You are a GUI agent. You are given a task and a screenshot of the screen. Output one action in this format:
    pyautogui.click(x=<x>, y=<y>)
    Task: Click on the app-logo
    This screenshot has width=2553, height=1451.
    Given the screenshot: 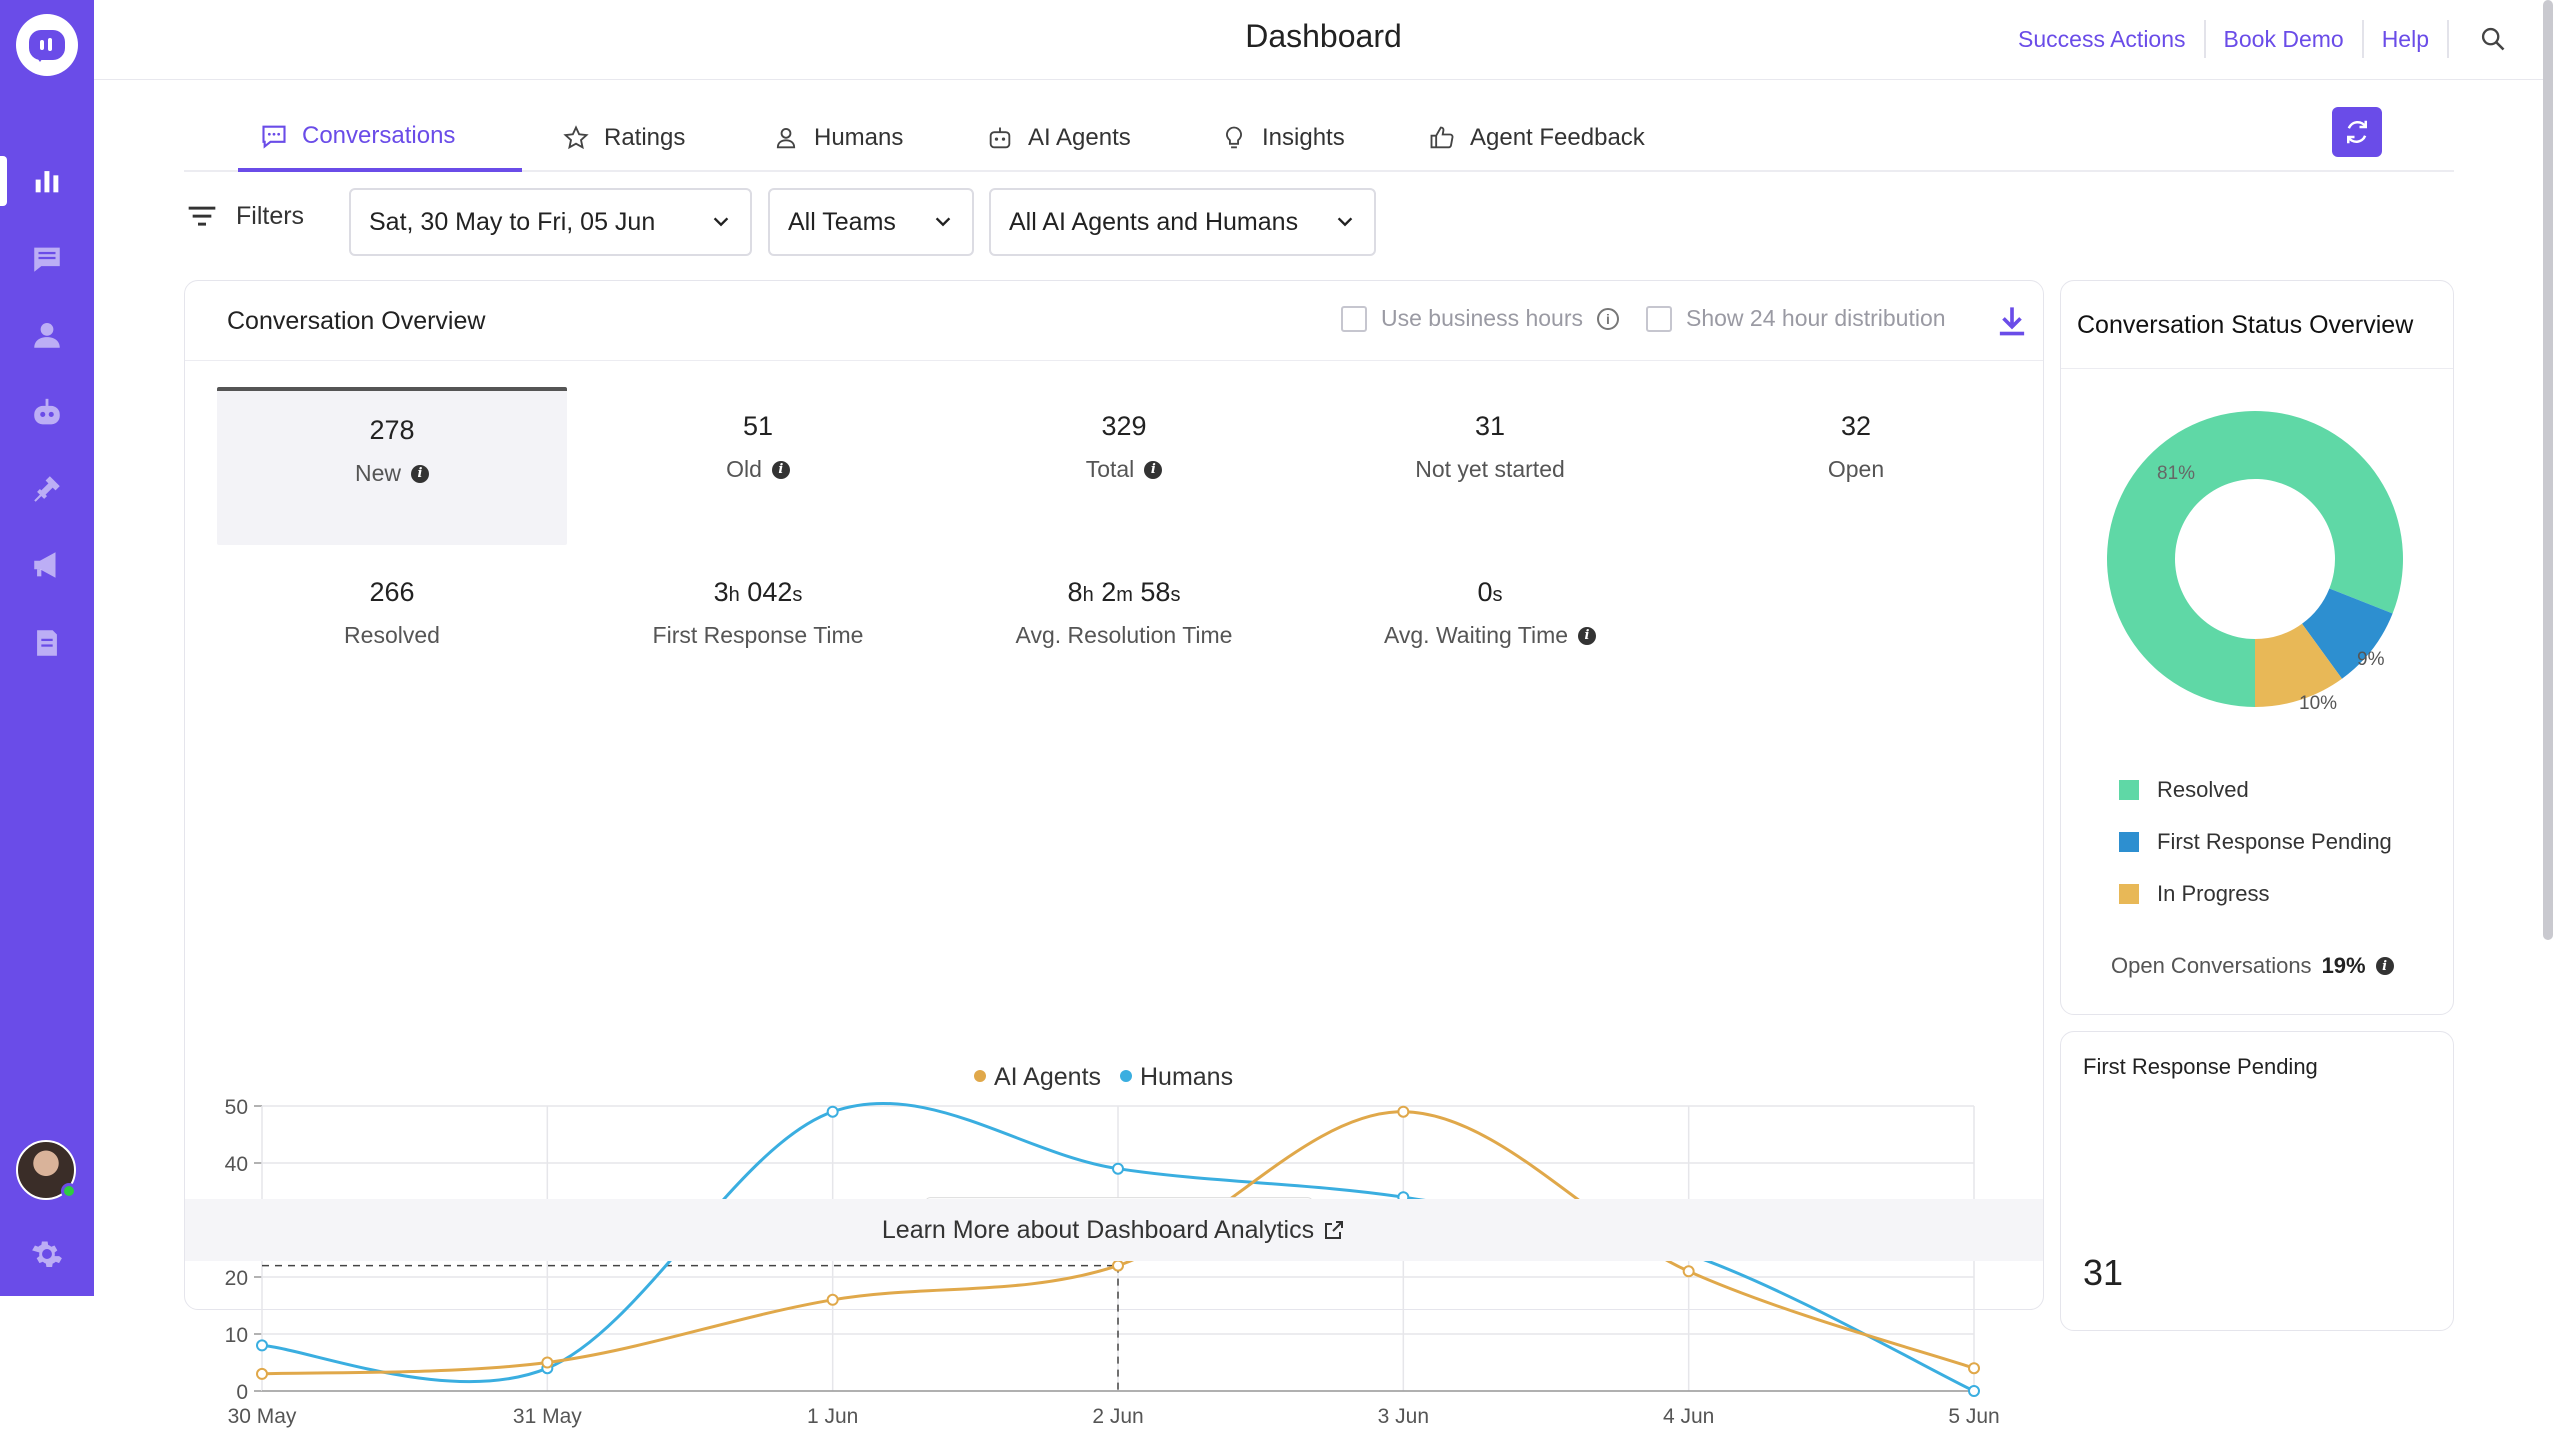 What is the action you would take?
    pyautogui.click(x=47, y=45)
    